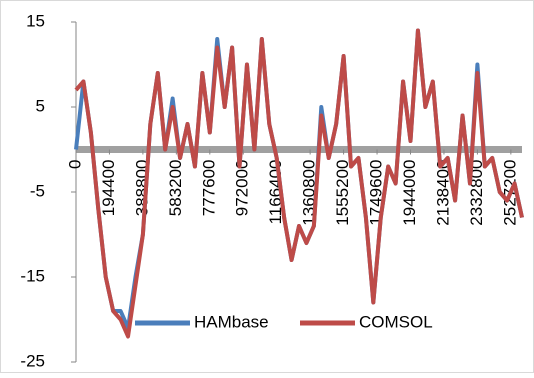 This screenshot has width=534, height=378. Describe the element at coordinates (342, 193) in the screenshot. I see `x-tick-label: 1555200` at that location.